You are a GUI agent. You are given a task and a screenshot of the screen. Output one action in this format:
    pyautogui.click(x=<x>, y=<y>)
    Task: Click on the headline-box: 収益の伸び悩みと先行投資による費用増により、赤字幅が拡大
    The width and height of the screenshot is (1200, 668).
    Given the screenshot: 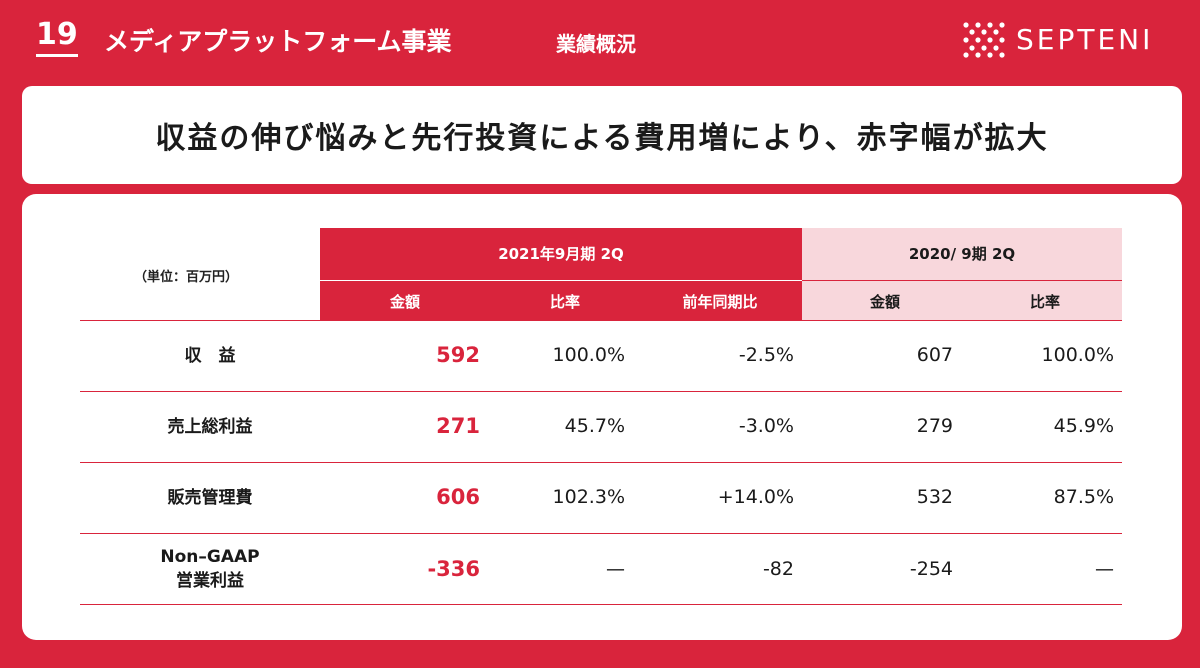 What is the action you would take?
    pyautogui.click(x=602, y=135)
    